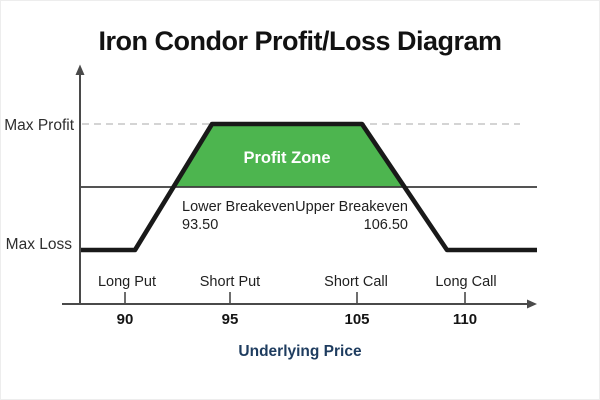  What do you see at coordinates (39, 125) in the screenshot?
I see `max-profit-label: Max Profit` at bounding box center [39, 125].